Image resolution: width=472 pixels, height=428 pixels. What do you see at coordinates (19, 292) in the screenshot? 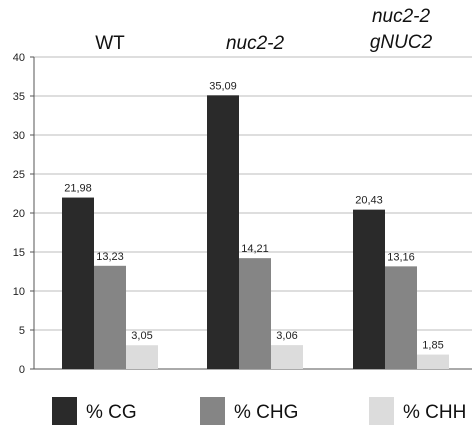
I see `y-tick-label: 10` at bounding box center [19, 292].